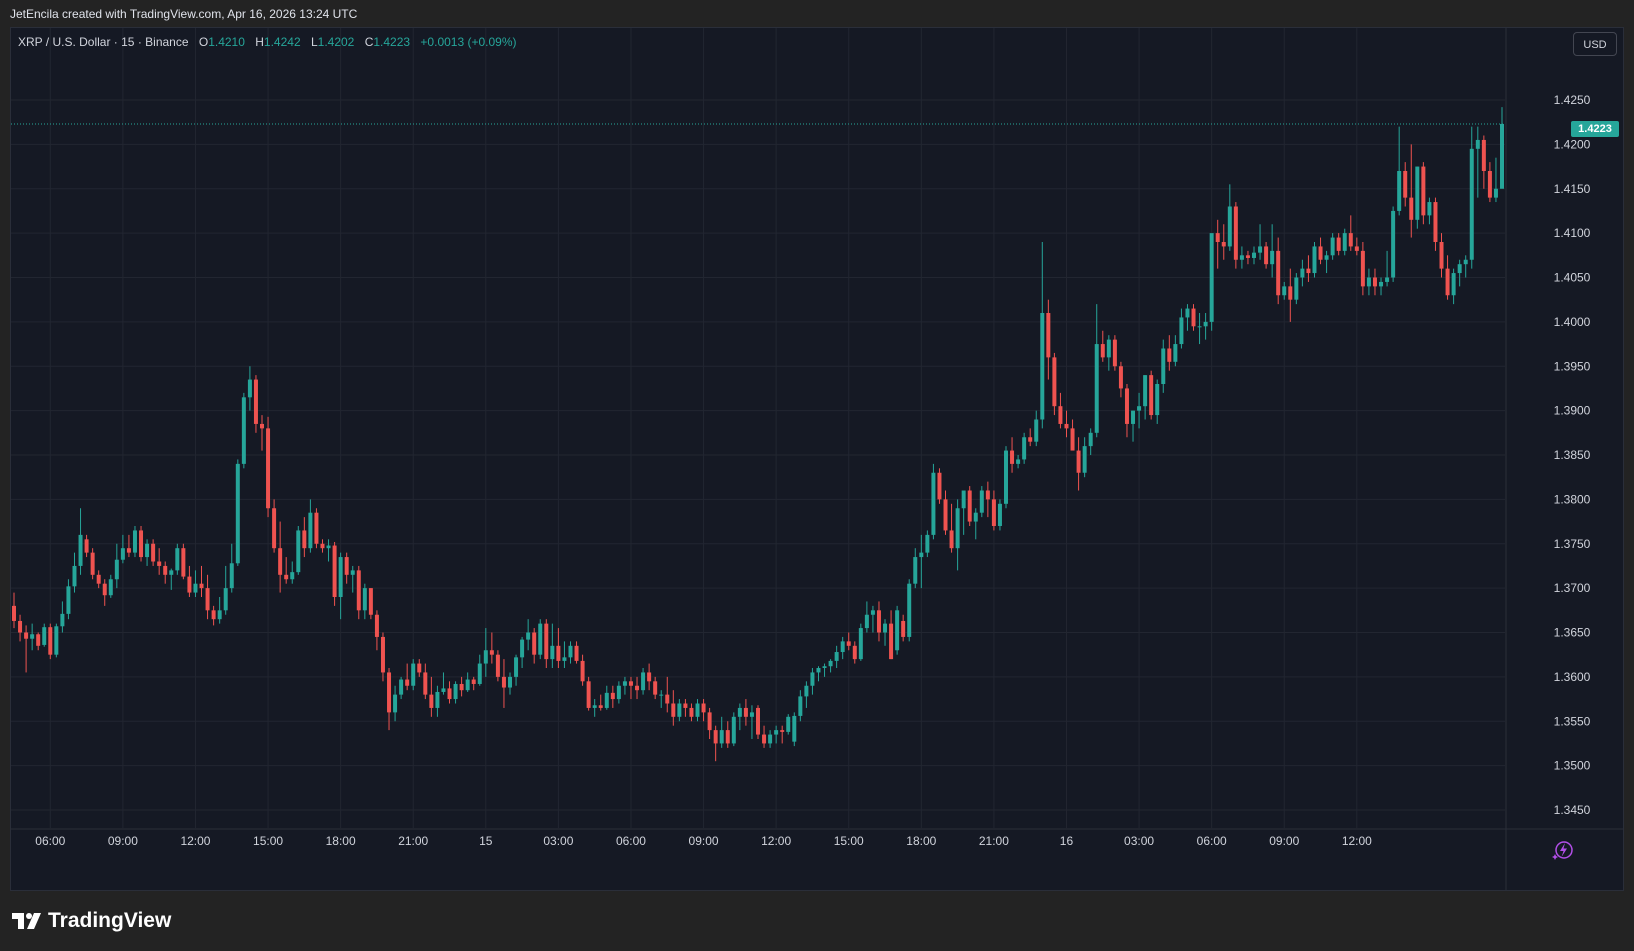  What do you see at coordinates (103, 42) in the screenshot?
I see `symbol-label: XRP / U.S. Dollar · 15 · Binance` at bounding box center [103, 42].